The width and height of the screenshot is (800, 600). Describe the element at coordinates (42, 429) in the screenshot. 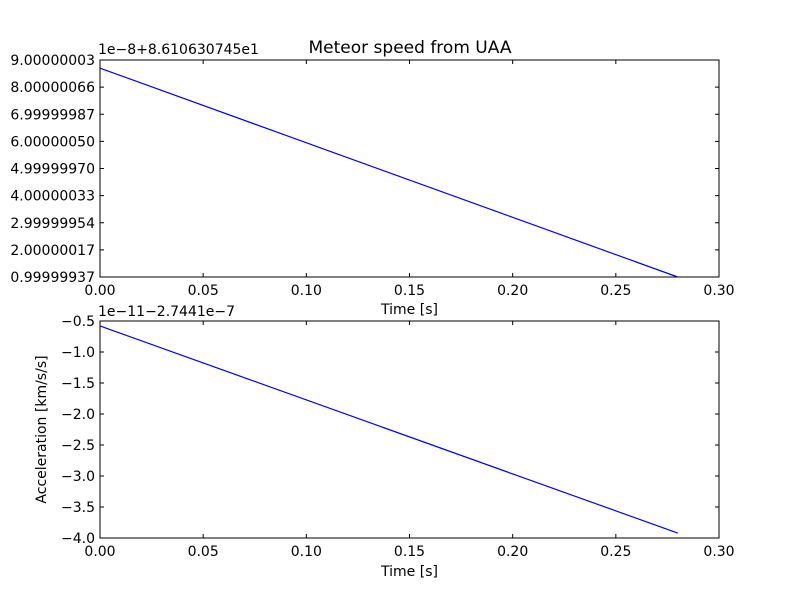

I see `acceleration-y-axis-label: Acceleration [km/s/s]` at that location.